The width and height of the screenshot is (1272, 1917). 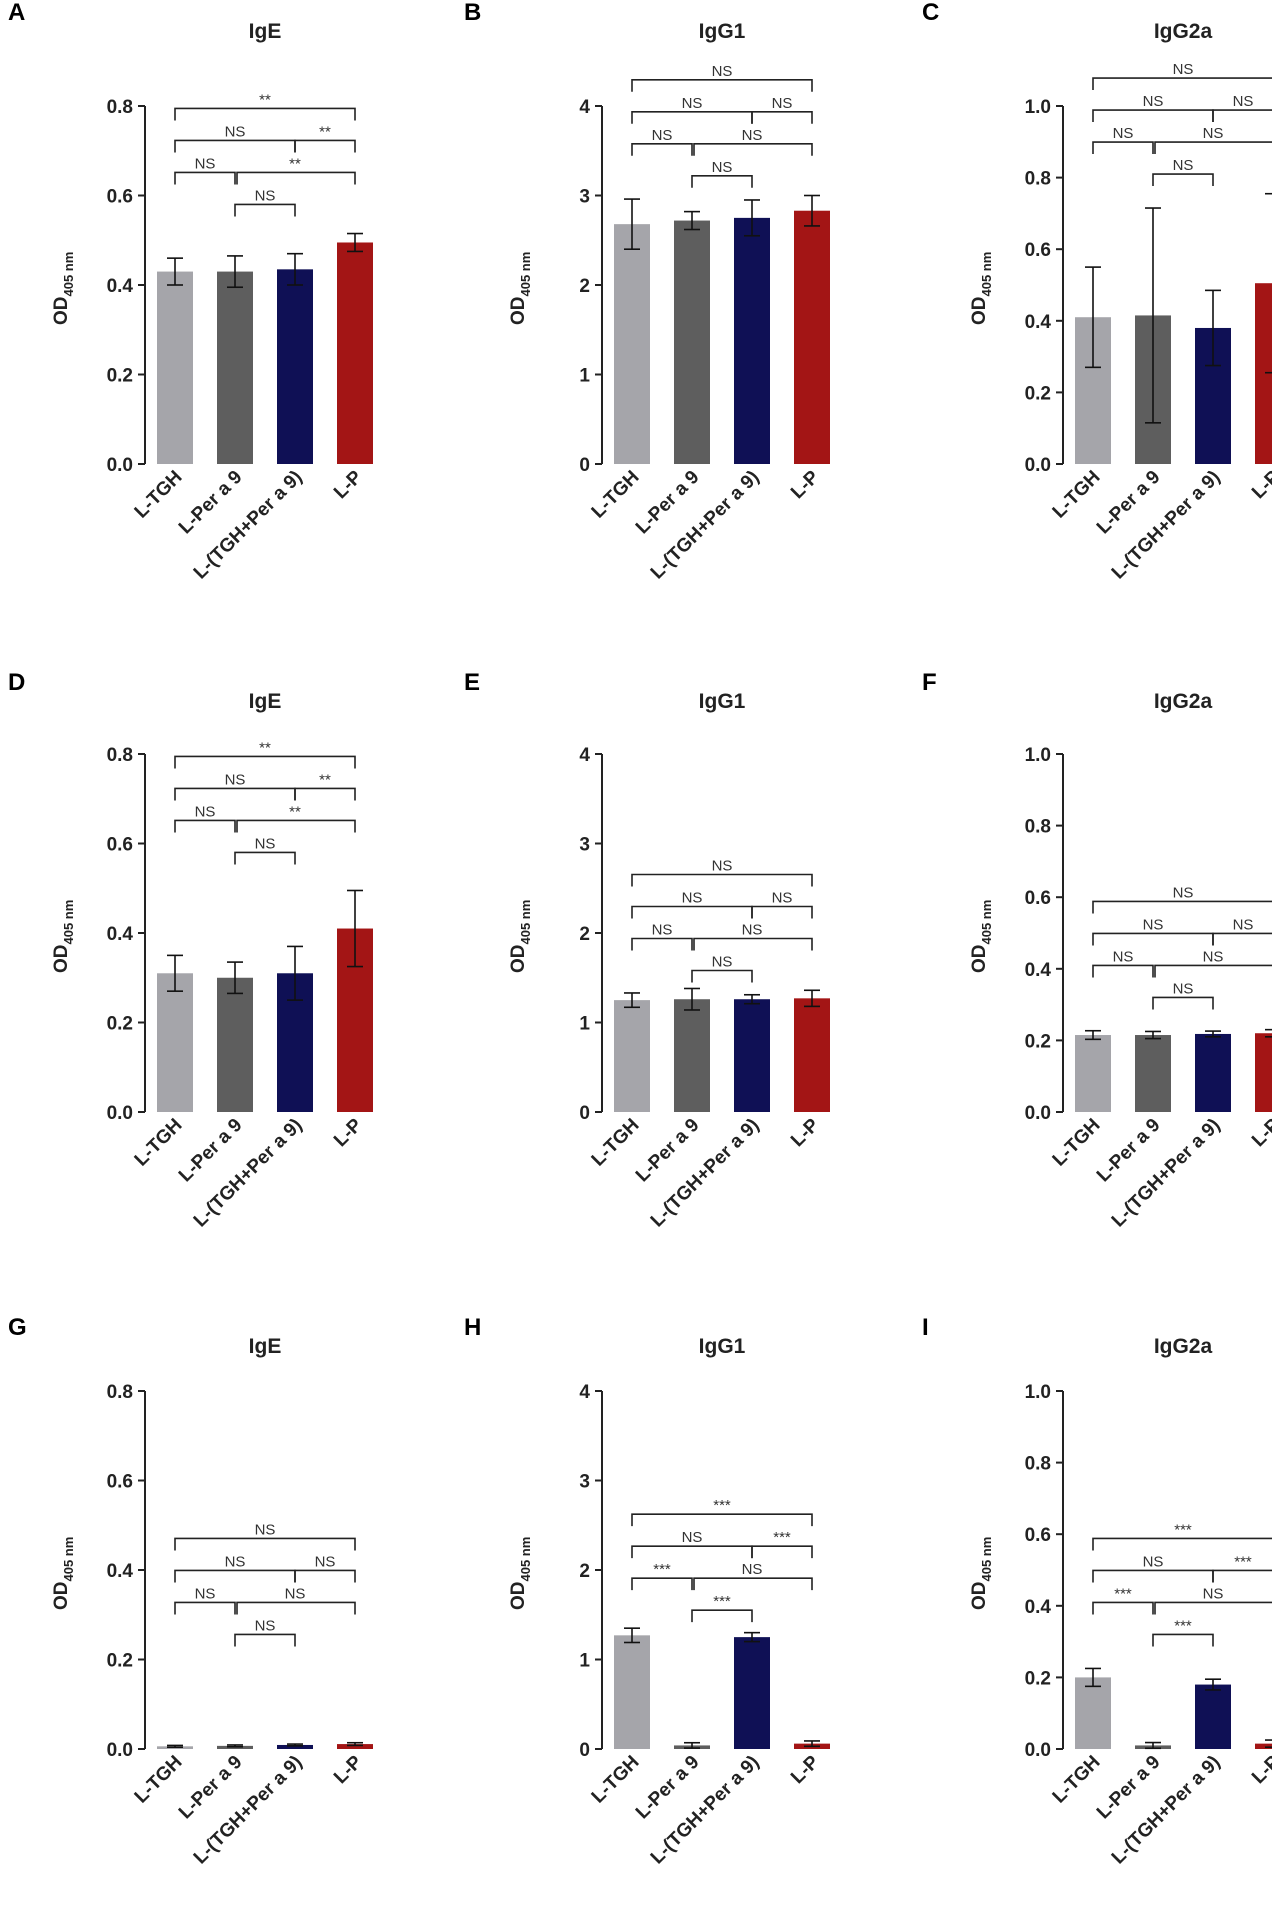 What do you see at coordinates (472, 1327) in the screenshot?
I see `panel-letter: H` at bounding box center [472, 1327].